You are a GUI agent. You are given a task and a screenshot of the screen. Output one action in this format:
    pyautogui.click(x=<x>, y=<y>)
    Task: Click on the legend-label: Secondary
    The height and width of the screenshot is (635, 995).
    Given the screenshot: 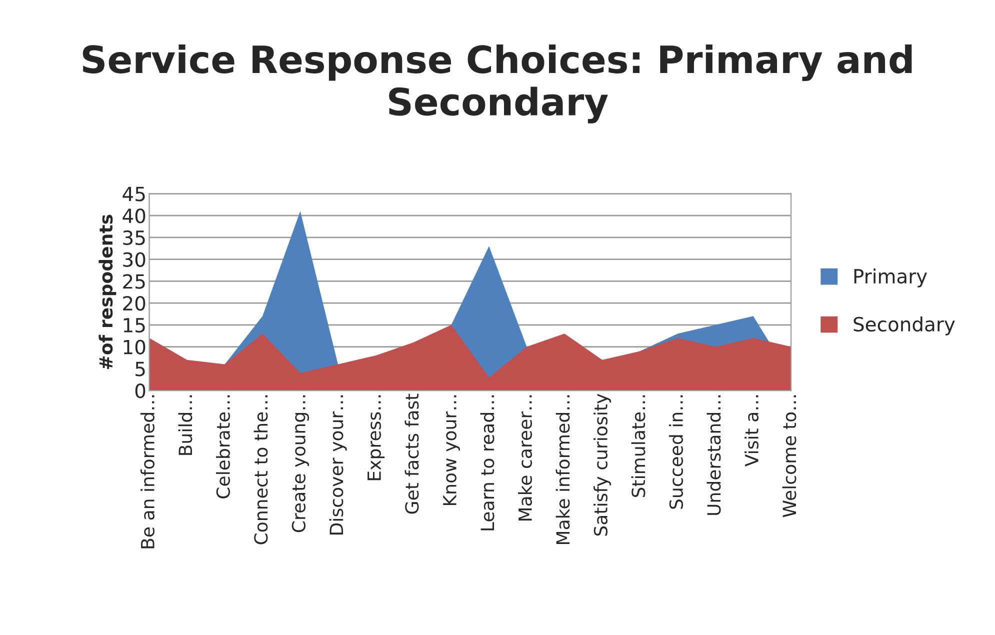 What is the action you would take?
    pyautogui.click(x=904, y=326)
    